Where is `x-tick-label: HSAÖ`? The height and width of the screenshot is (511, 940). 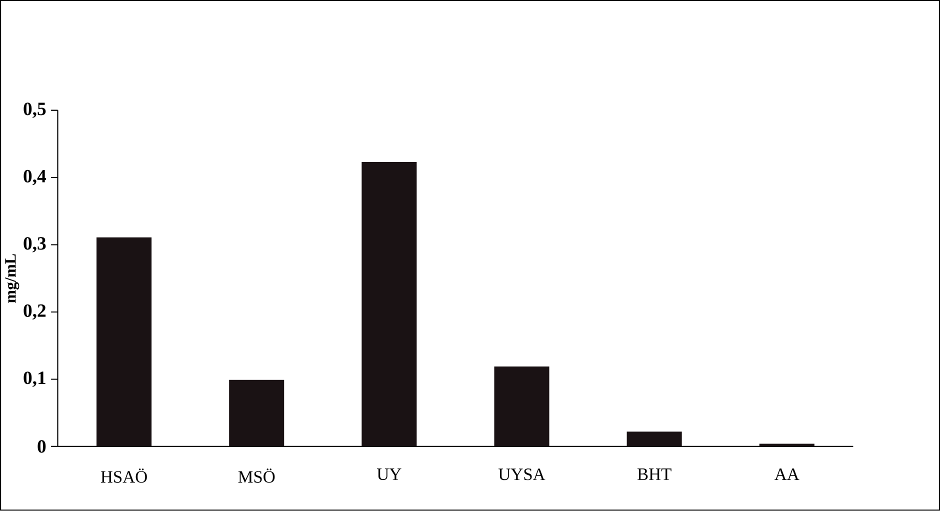
x-tick-label: HSAÖ is located at coordinates (123, 475).